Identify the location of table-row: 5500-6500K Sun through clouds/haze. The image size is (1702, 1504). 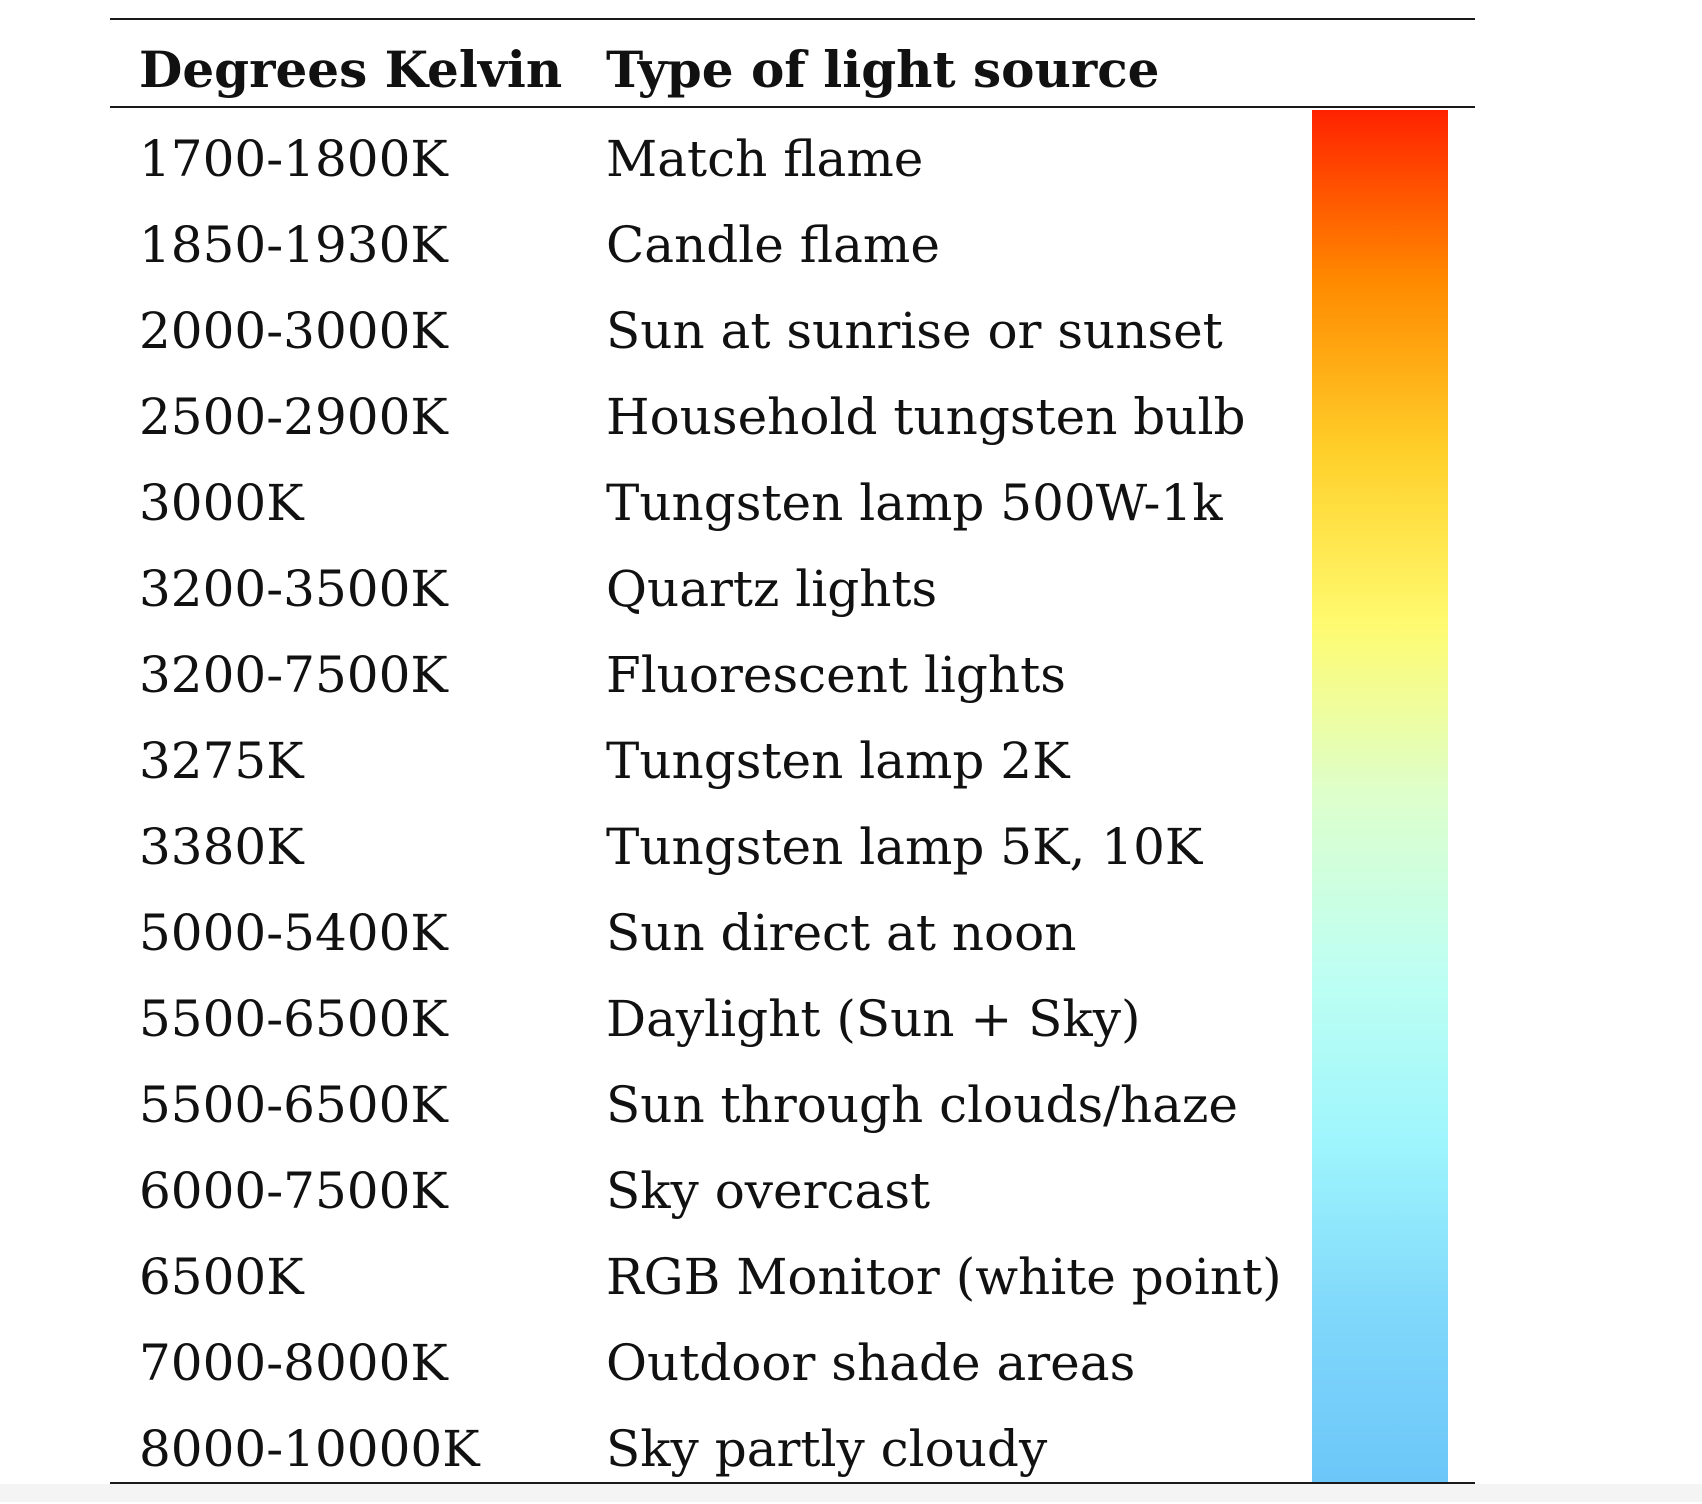
(792, 1117).